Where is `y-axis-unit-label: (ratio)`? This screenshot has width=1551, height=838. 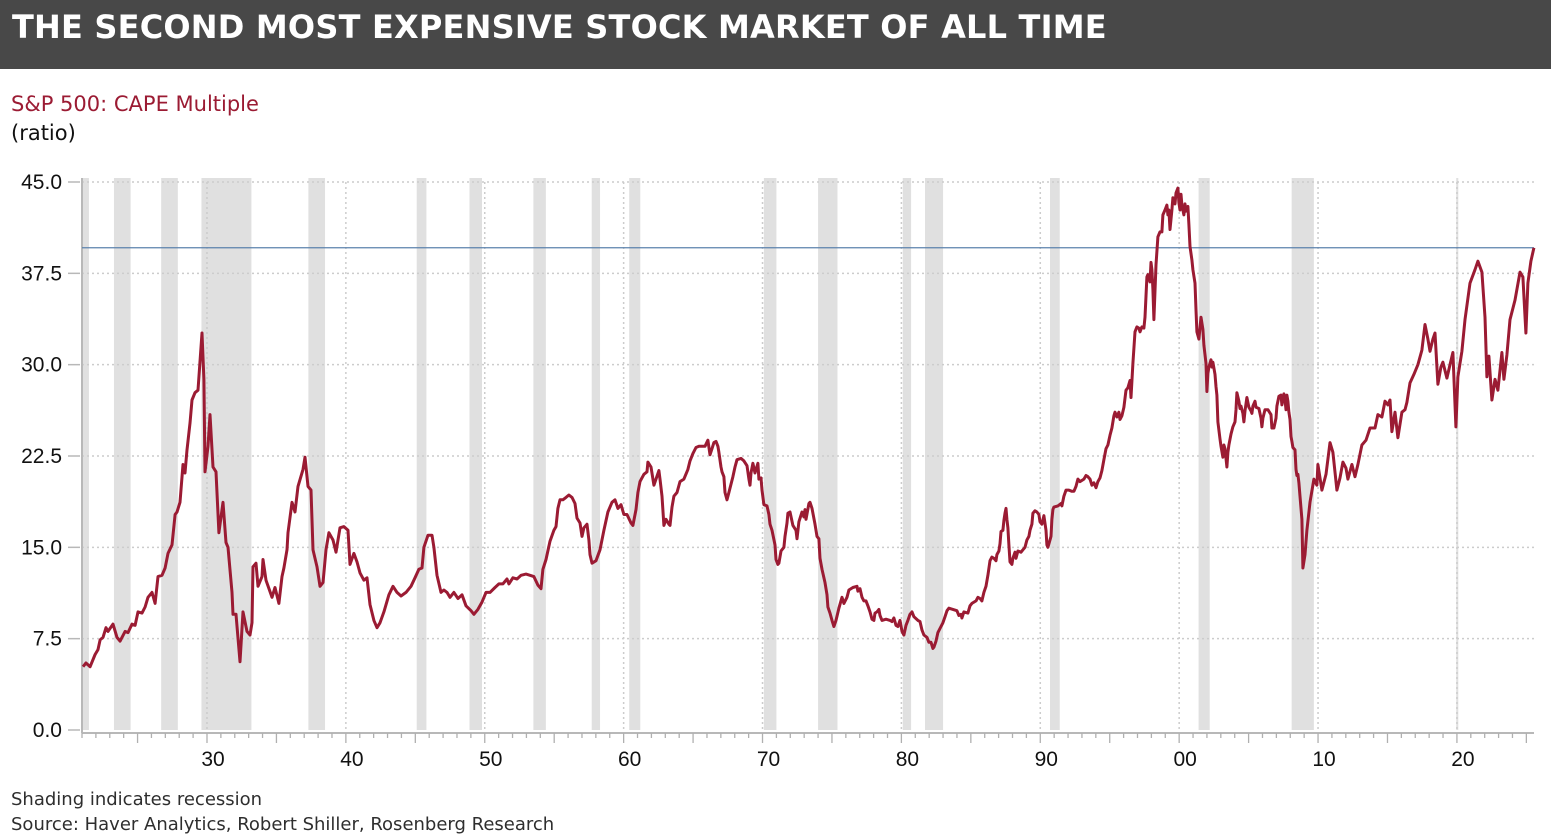 y-axis-unit-label: (ratio) is located at coordinates (43, 133).